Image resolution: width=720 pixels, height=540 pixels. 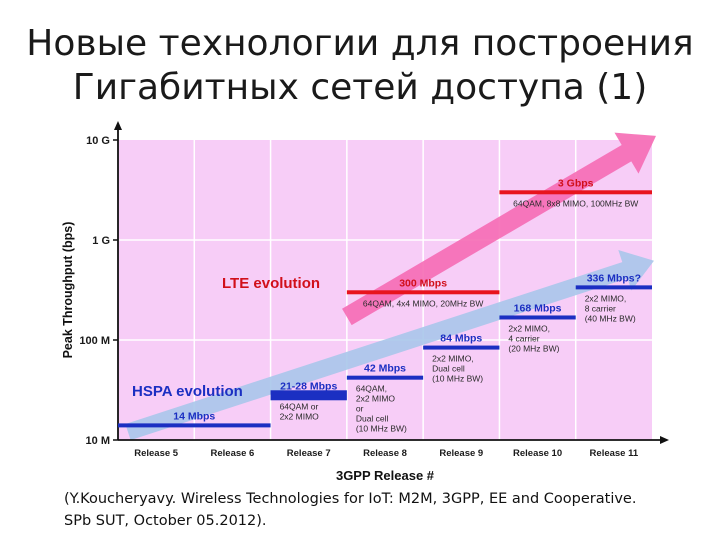 I want to click on note-line: or, so click(x=360, y=409).